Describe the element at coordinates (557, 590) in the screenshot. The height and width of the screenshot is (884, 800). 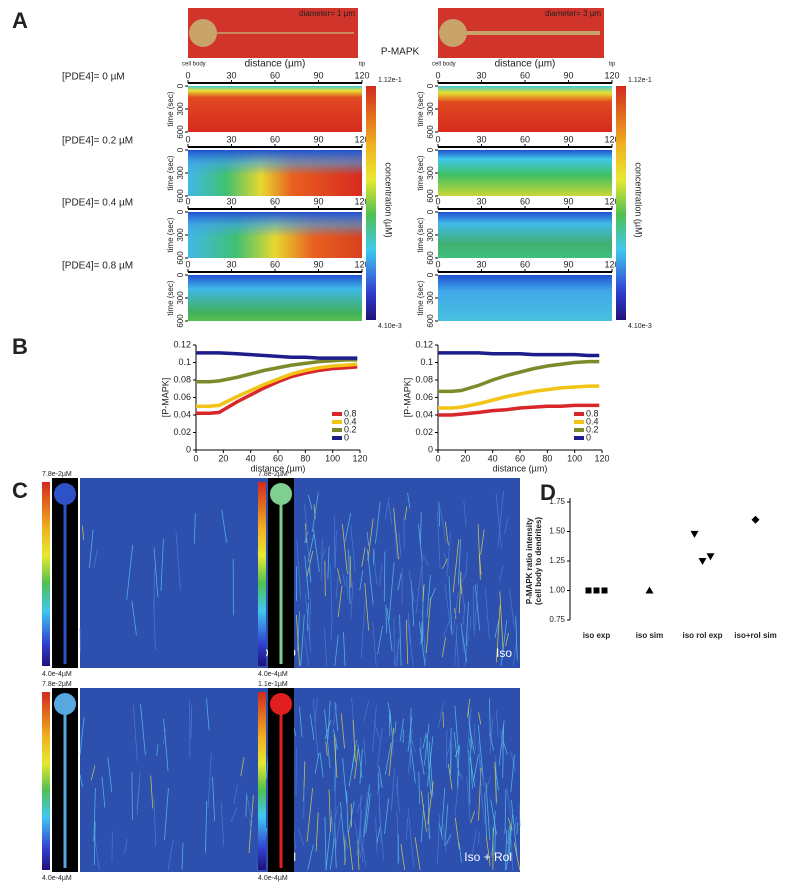
I see `y-tick-label: 1.00` at that location.